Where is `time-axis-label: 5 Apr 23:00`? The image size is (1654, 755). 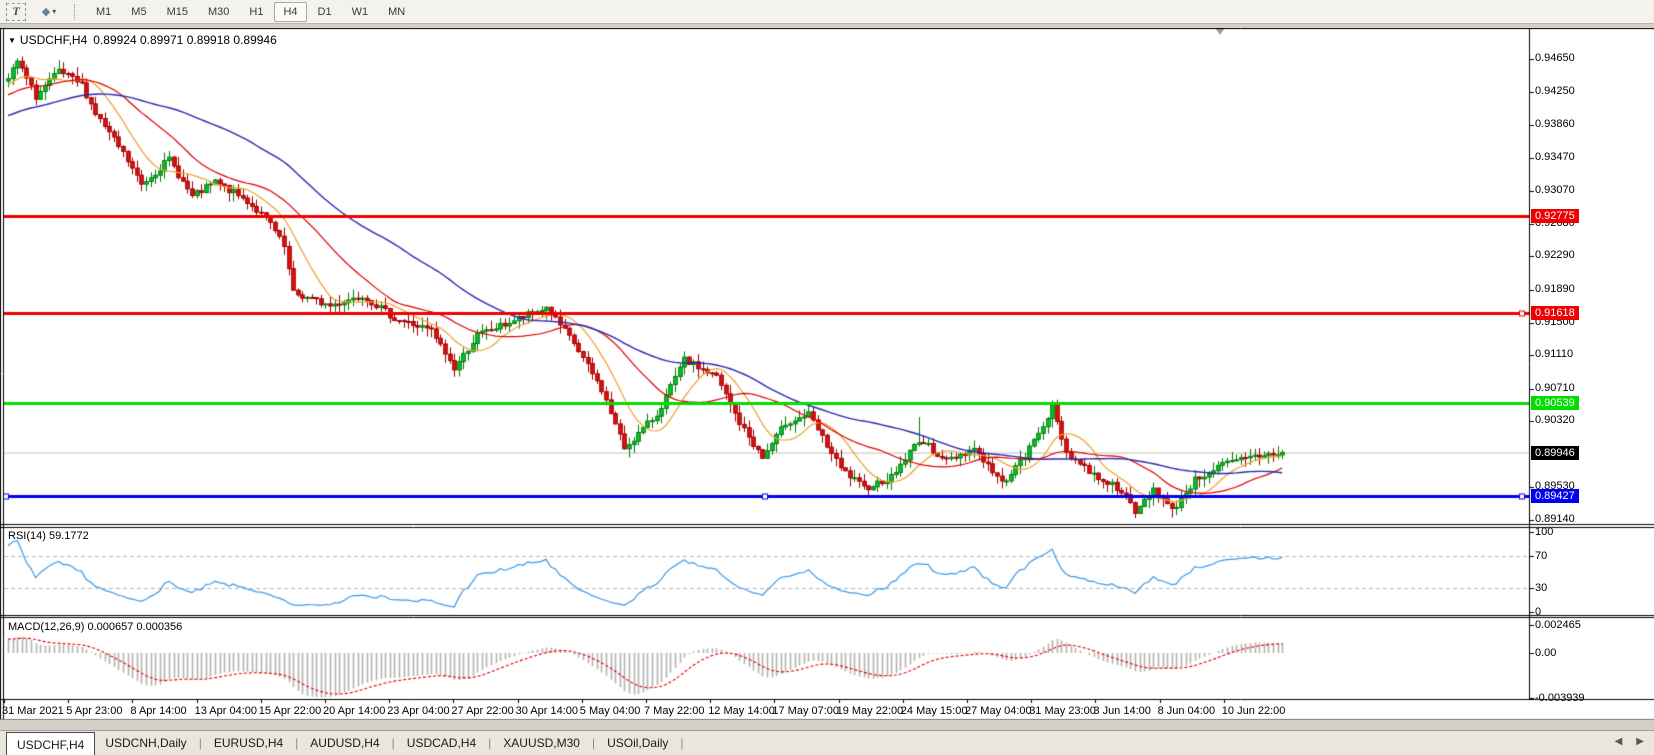 time-axis-label: 5 Apr 23:00 is located at coordinates (94, 711).